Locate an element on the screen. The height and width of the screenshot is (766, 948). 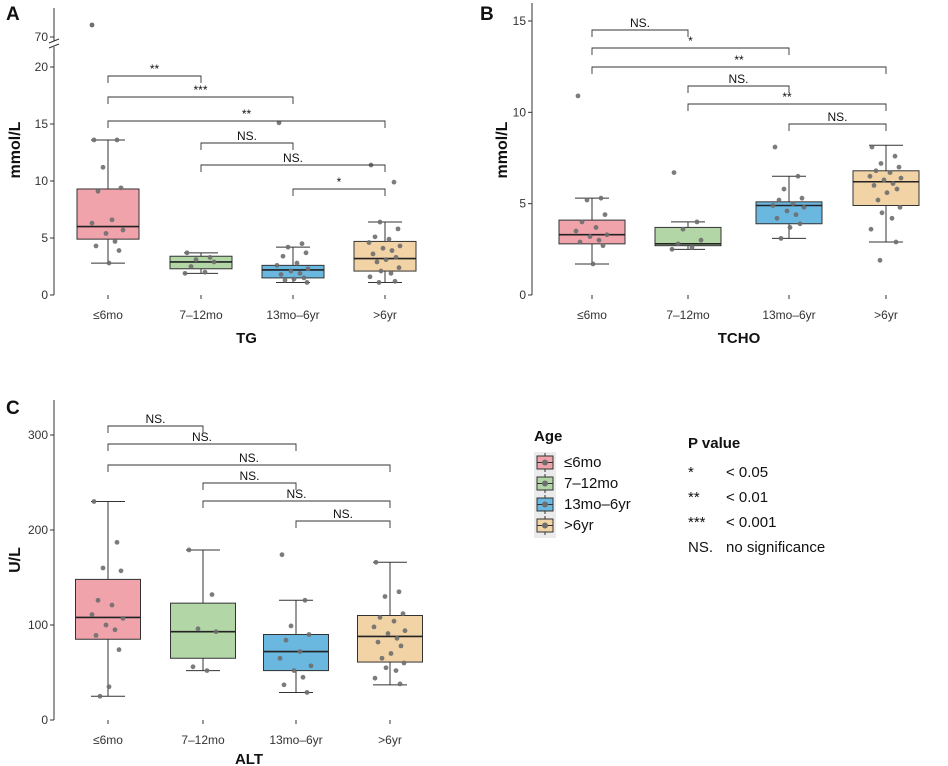
pvalue-legend-title: P value is located at coordinates (714, 443).